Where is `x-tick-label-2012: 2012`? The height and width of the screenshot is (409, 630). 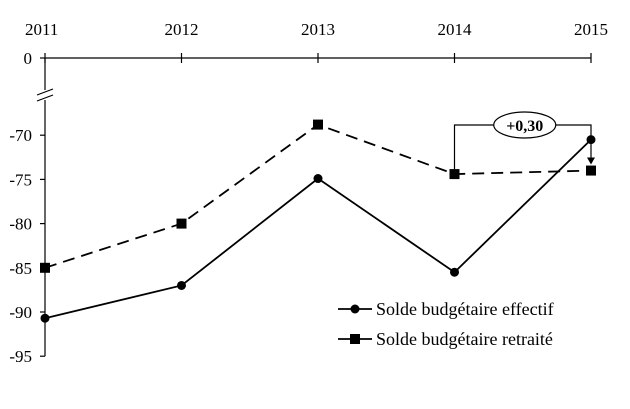 x-tick-label-2012: 2012 is located at coordinates (182, 29).